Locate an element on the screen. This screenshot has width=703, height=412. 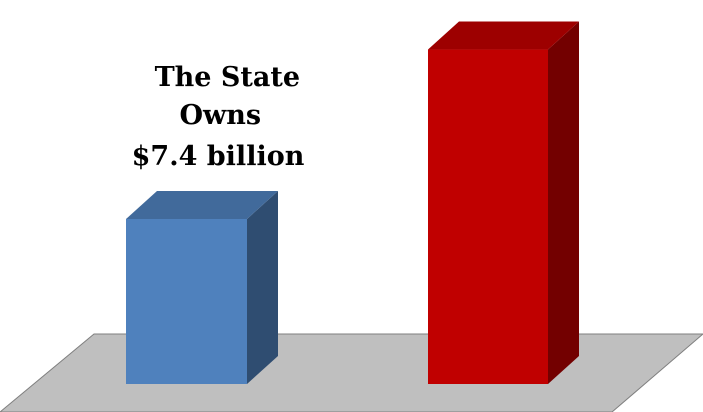
bar-state-owns-front is located at coordinates (186, 301).